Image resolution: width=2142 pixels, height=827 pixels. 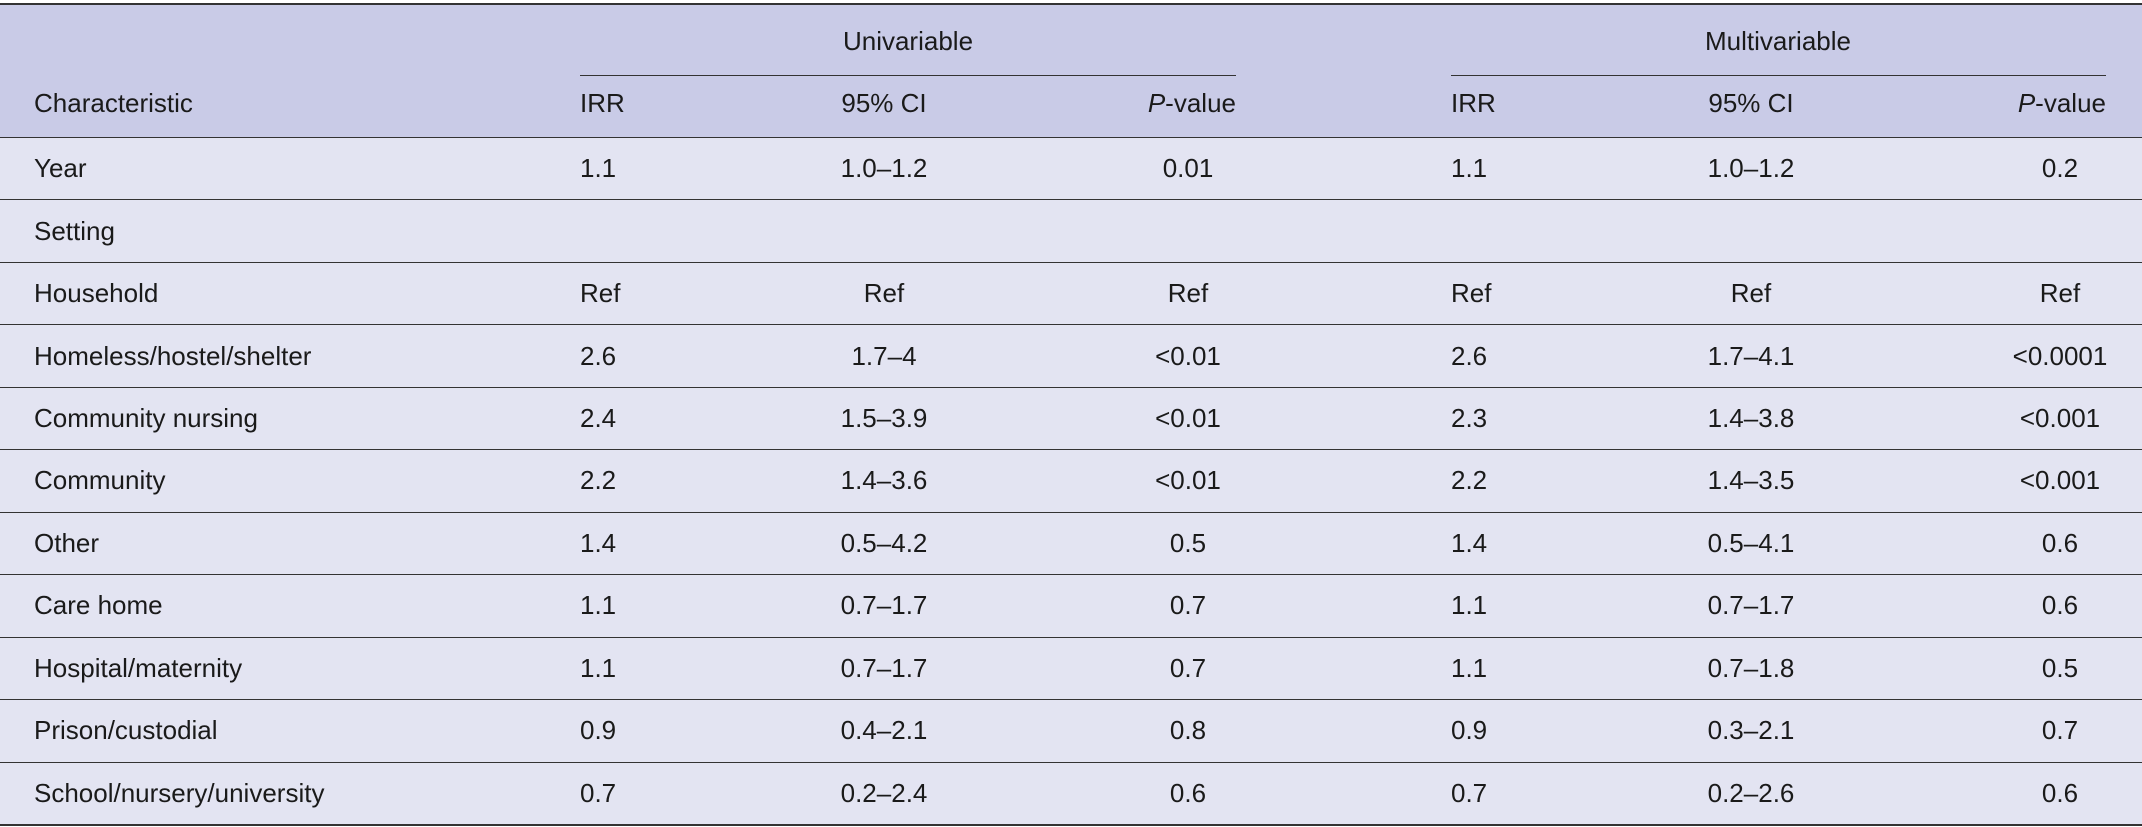 What do you see at coordinates (60, 168) in the screenshot?
I see `row-label: Year` at bounding box center [60, 168].